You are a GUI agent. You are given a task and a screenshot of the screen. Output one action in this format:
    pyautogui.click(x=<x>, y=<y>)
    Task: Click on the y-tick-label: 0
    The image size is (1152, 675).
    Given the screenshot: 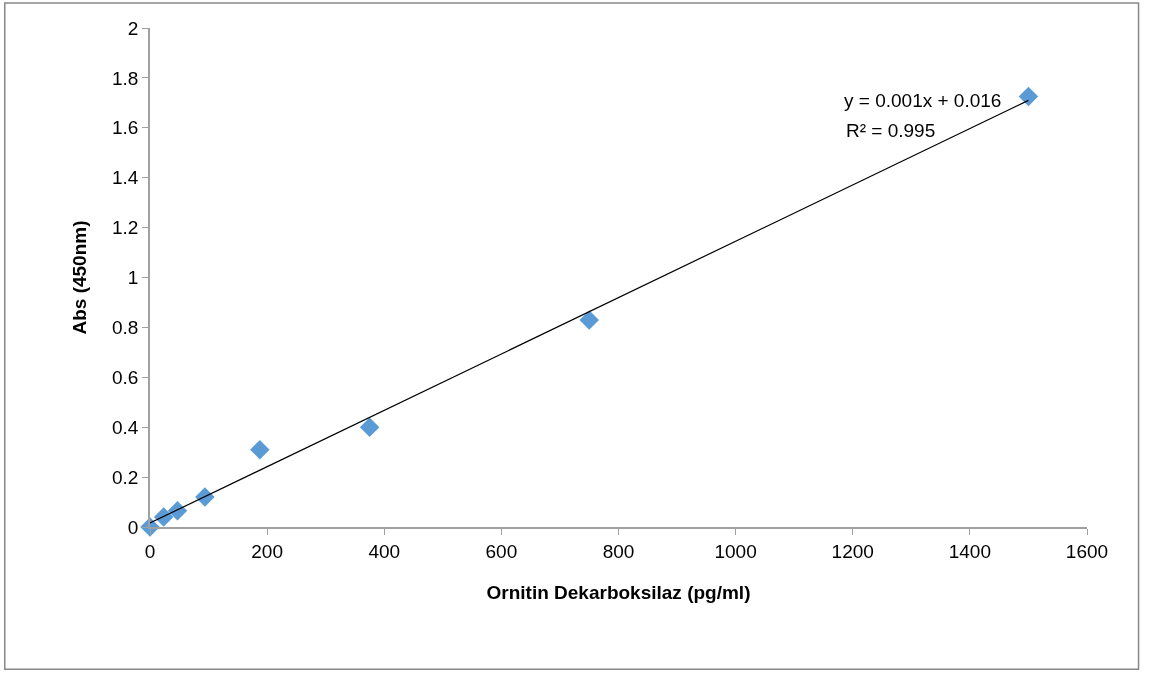 What is the action you would take?
    pyautogui.click(x=133, y=527)
    